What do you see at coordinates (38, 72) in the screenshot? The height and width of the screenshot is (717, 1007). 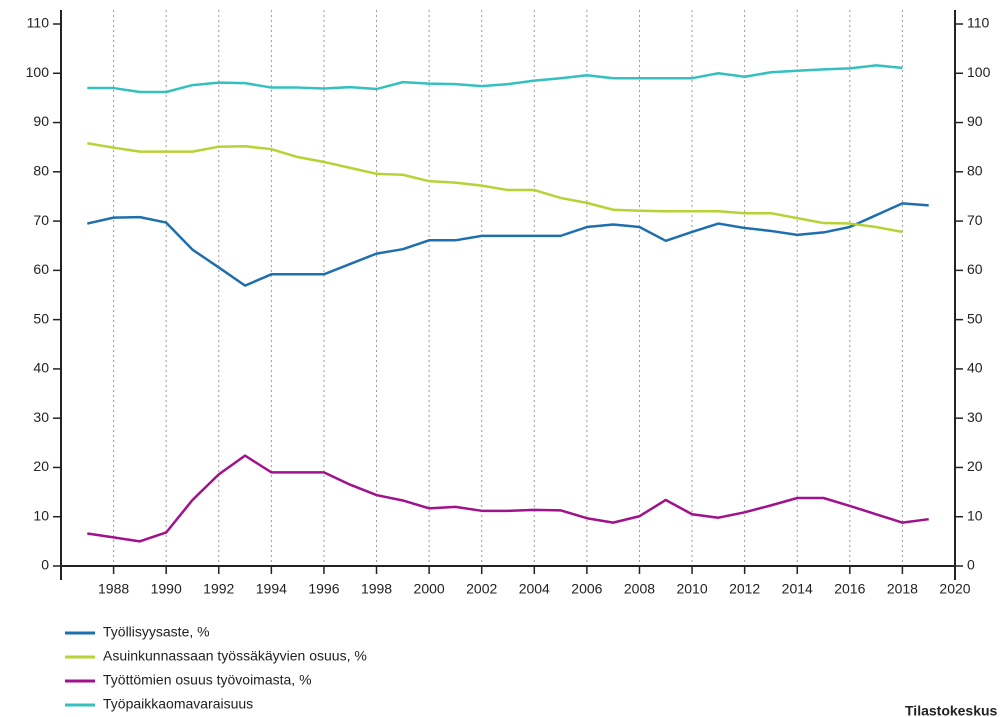 I see `y-tick-label: 100` at bounding box center [38, 72].